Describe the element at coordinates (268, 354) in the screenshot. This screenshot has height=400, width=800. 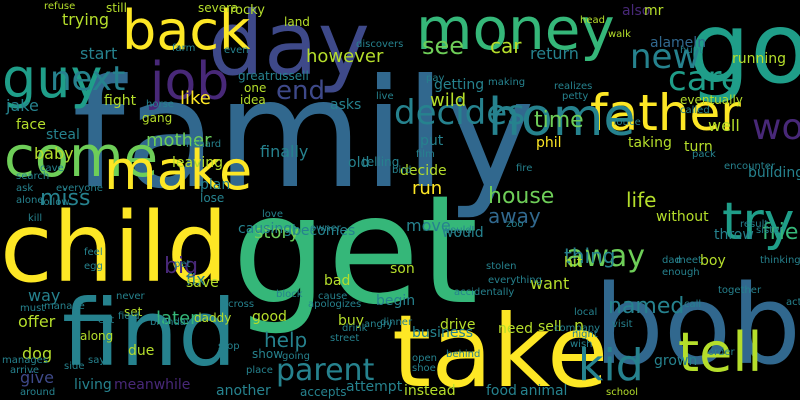
I see `word: show` at that location.